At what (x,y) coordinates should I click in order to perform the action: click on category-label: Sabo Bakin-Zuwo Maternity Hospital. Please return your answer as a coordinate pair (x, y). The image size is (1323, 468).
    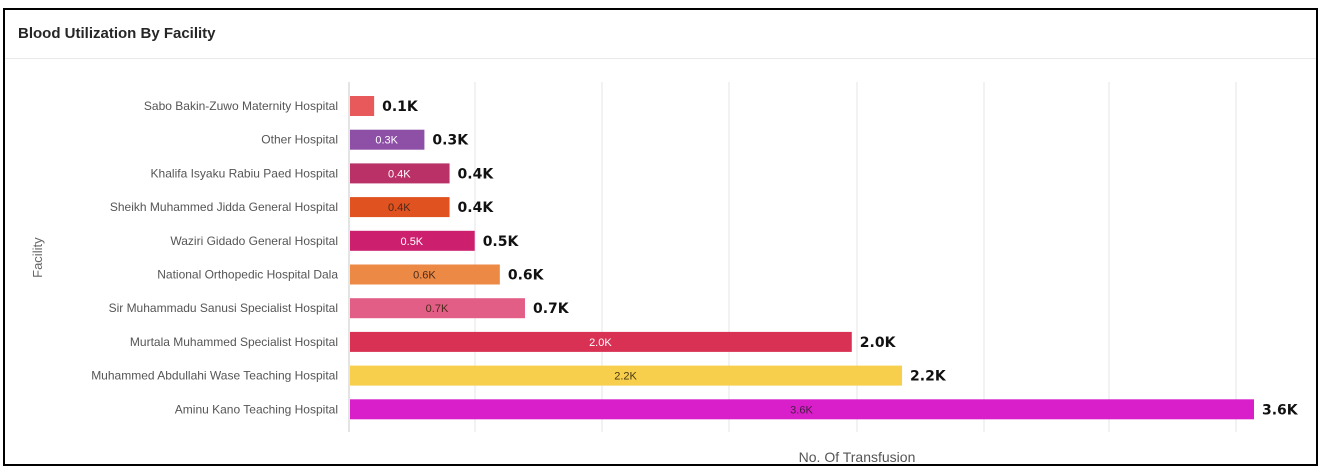
    Looking at the image, I should click on (241, 106).